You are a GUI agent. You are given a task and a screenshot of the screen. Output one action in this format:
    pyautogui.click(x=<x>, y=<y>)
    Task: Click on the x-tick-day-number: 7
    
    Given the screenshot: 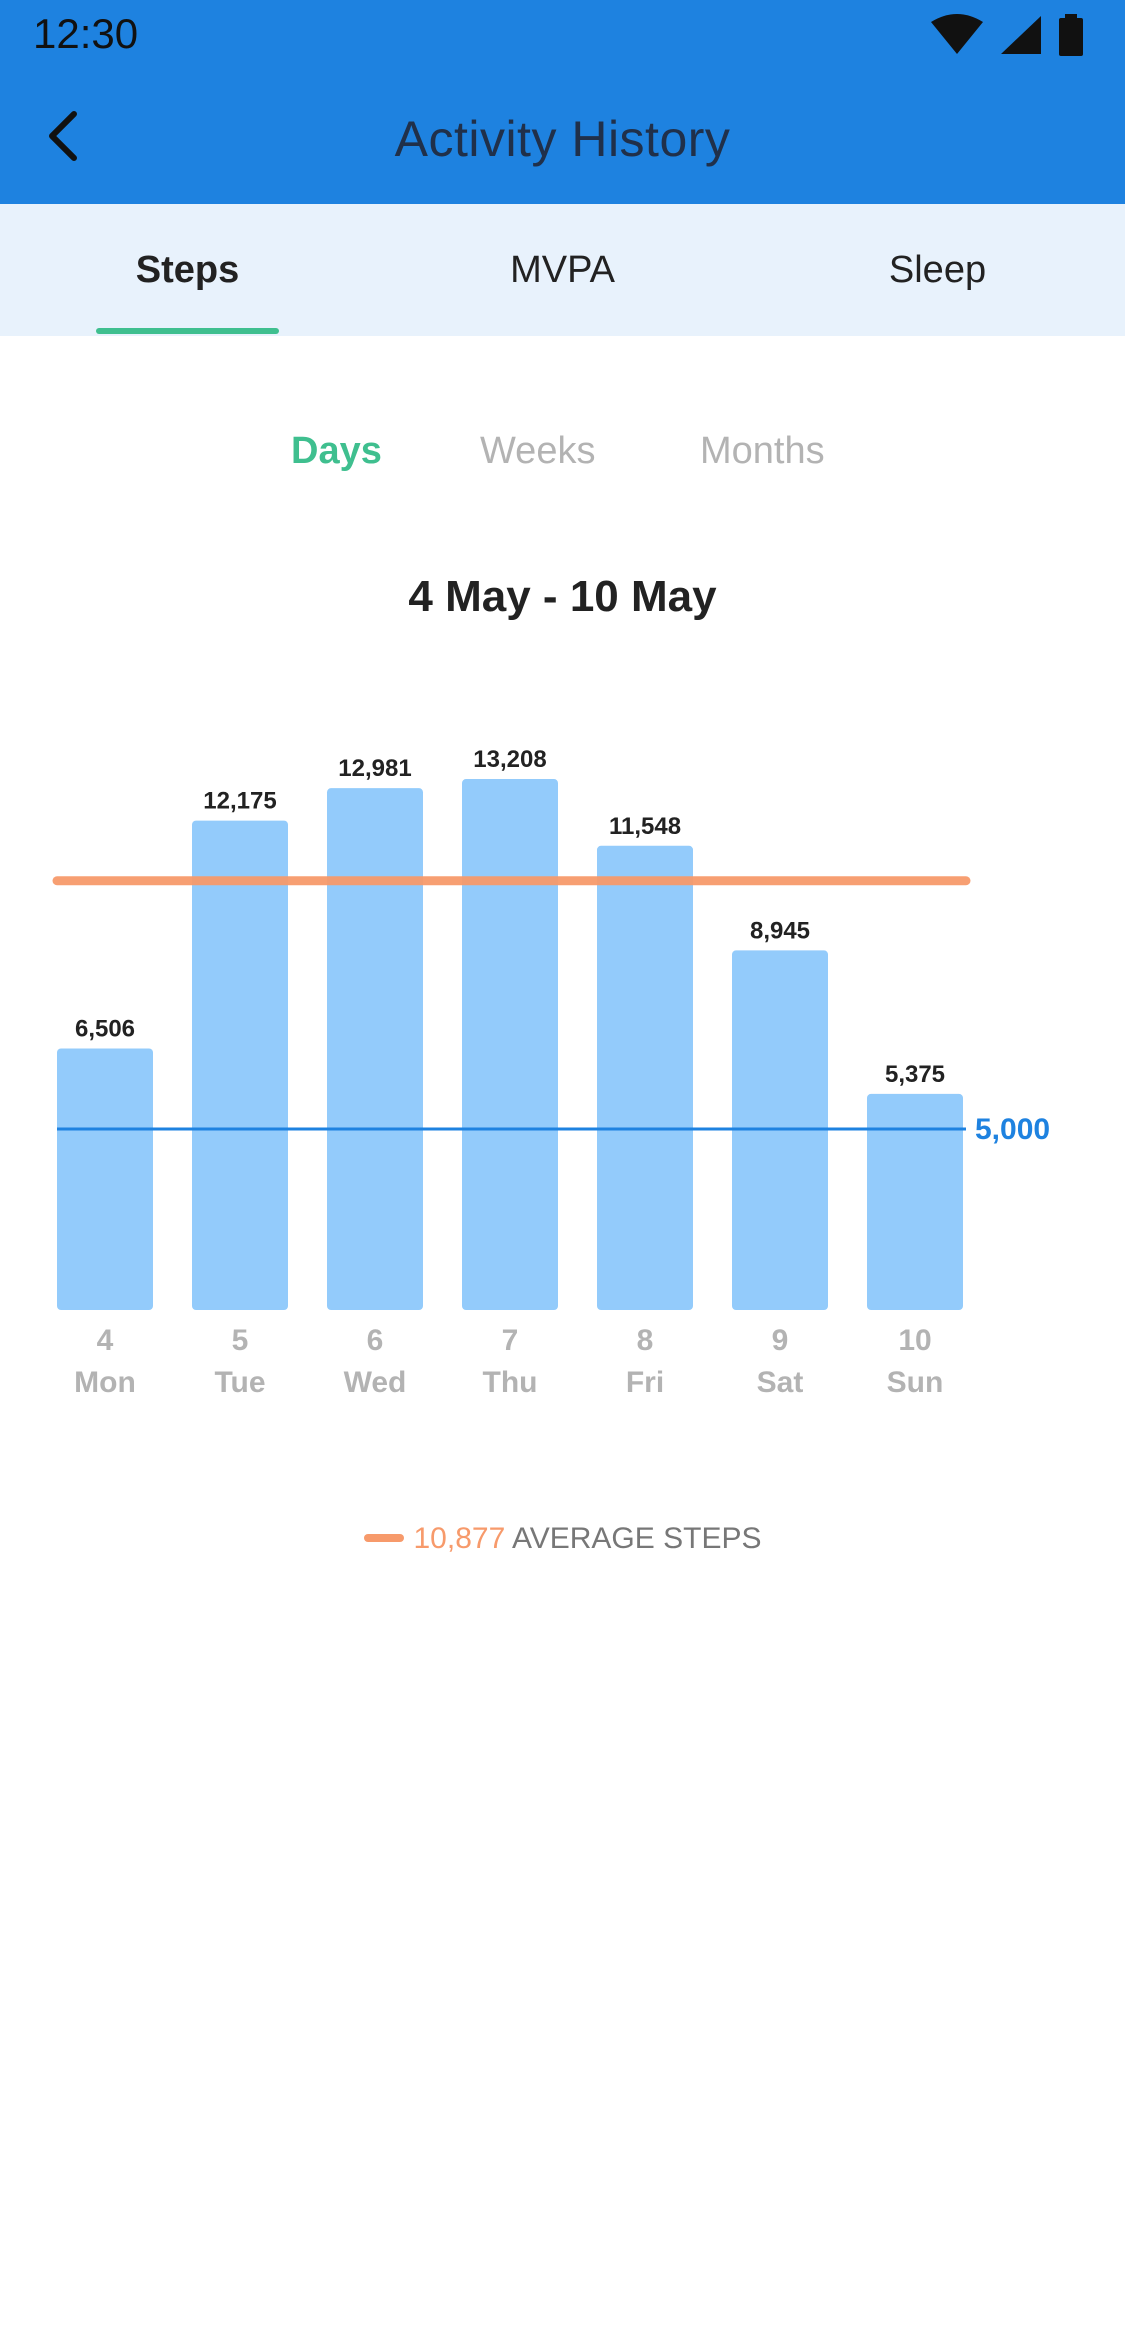 What is the action you would take?
    pyautogui.click(x=510, y=1340)
    